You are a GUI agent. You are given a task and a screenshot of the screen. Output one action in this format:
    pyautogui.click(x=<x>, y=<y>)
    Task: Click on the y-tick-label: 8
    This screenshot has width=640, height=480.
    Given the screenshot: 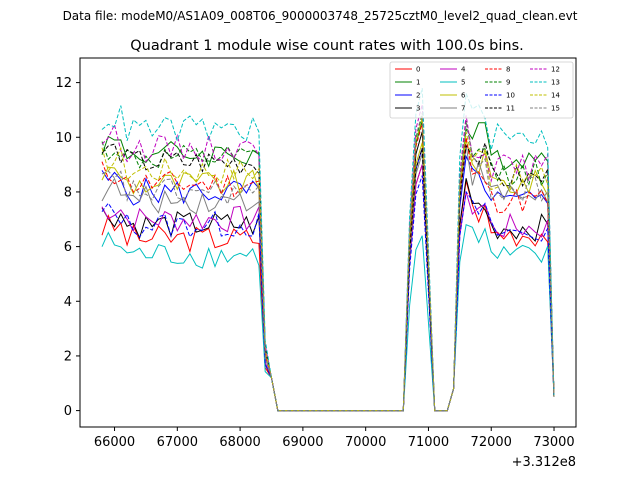 What is the action you would take?
    pyautogui.click(x=68, y=192)
    